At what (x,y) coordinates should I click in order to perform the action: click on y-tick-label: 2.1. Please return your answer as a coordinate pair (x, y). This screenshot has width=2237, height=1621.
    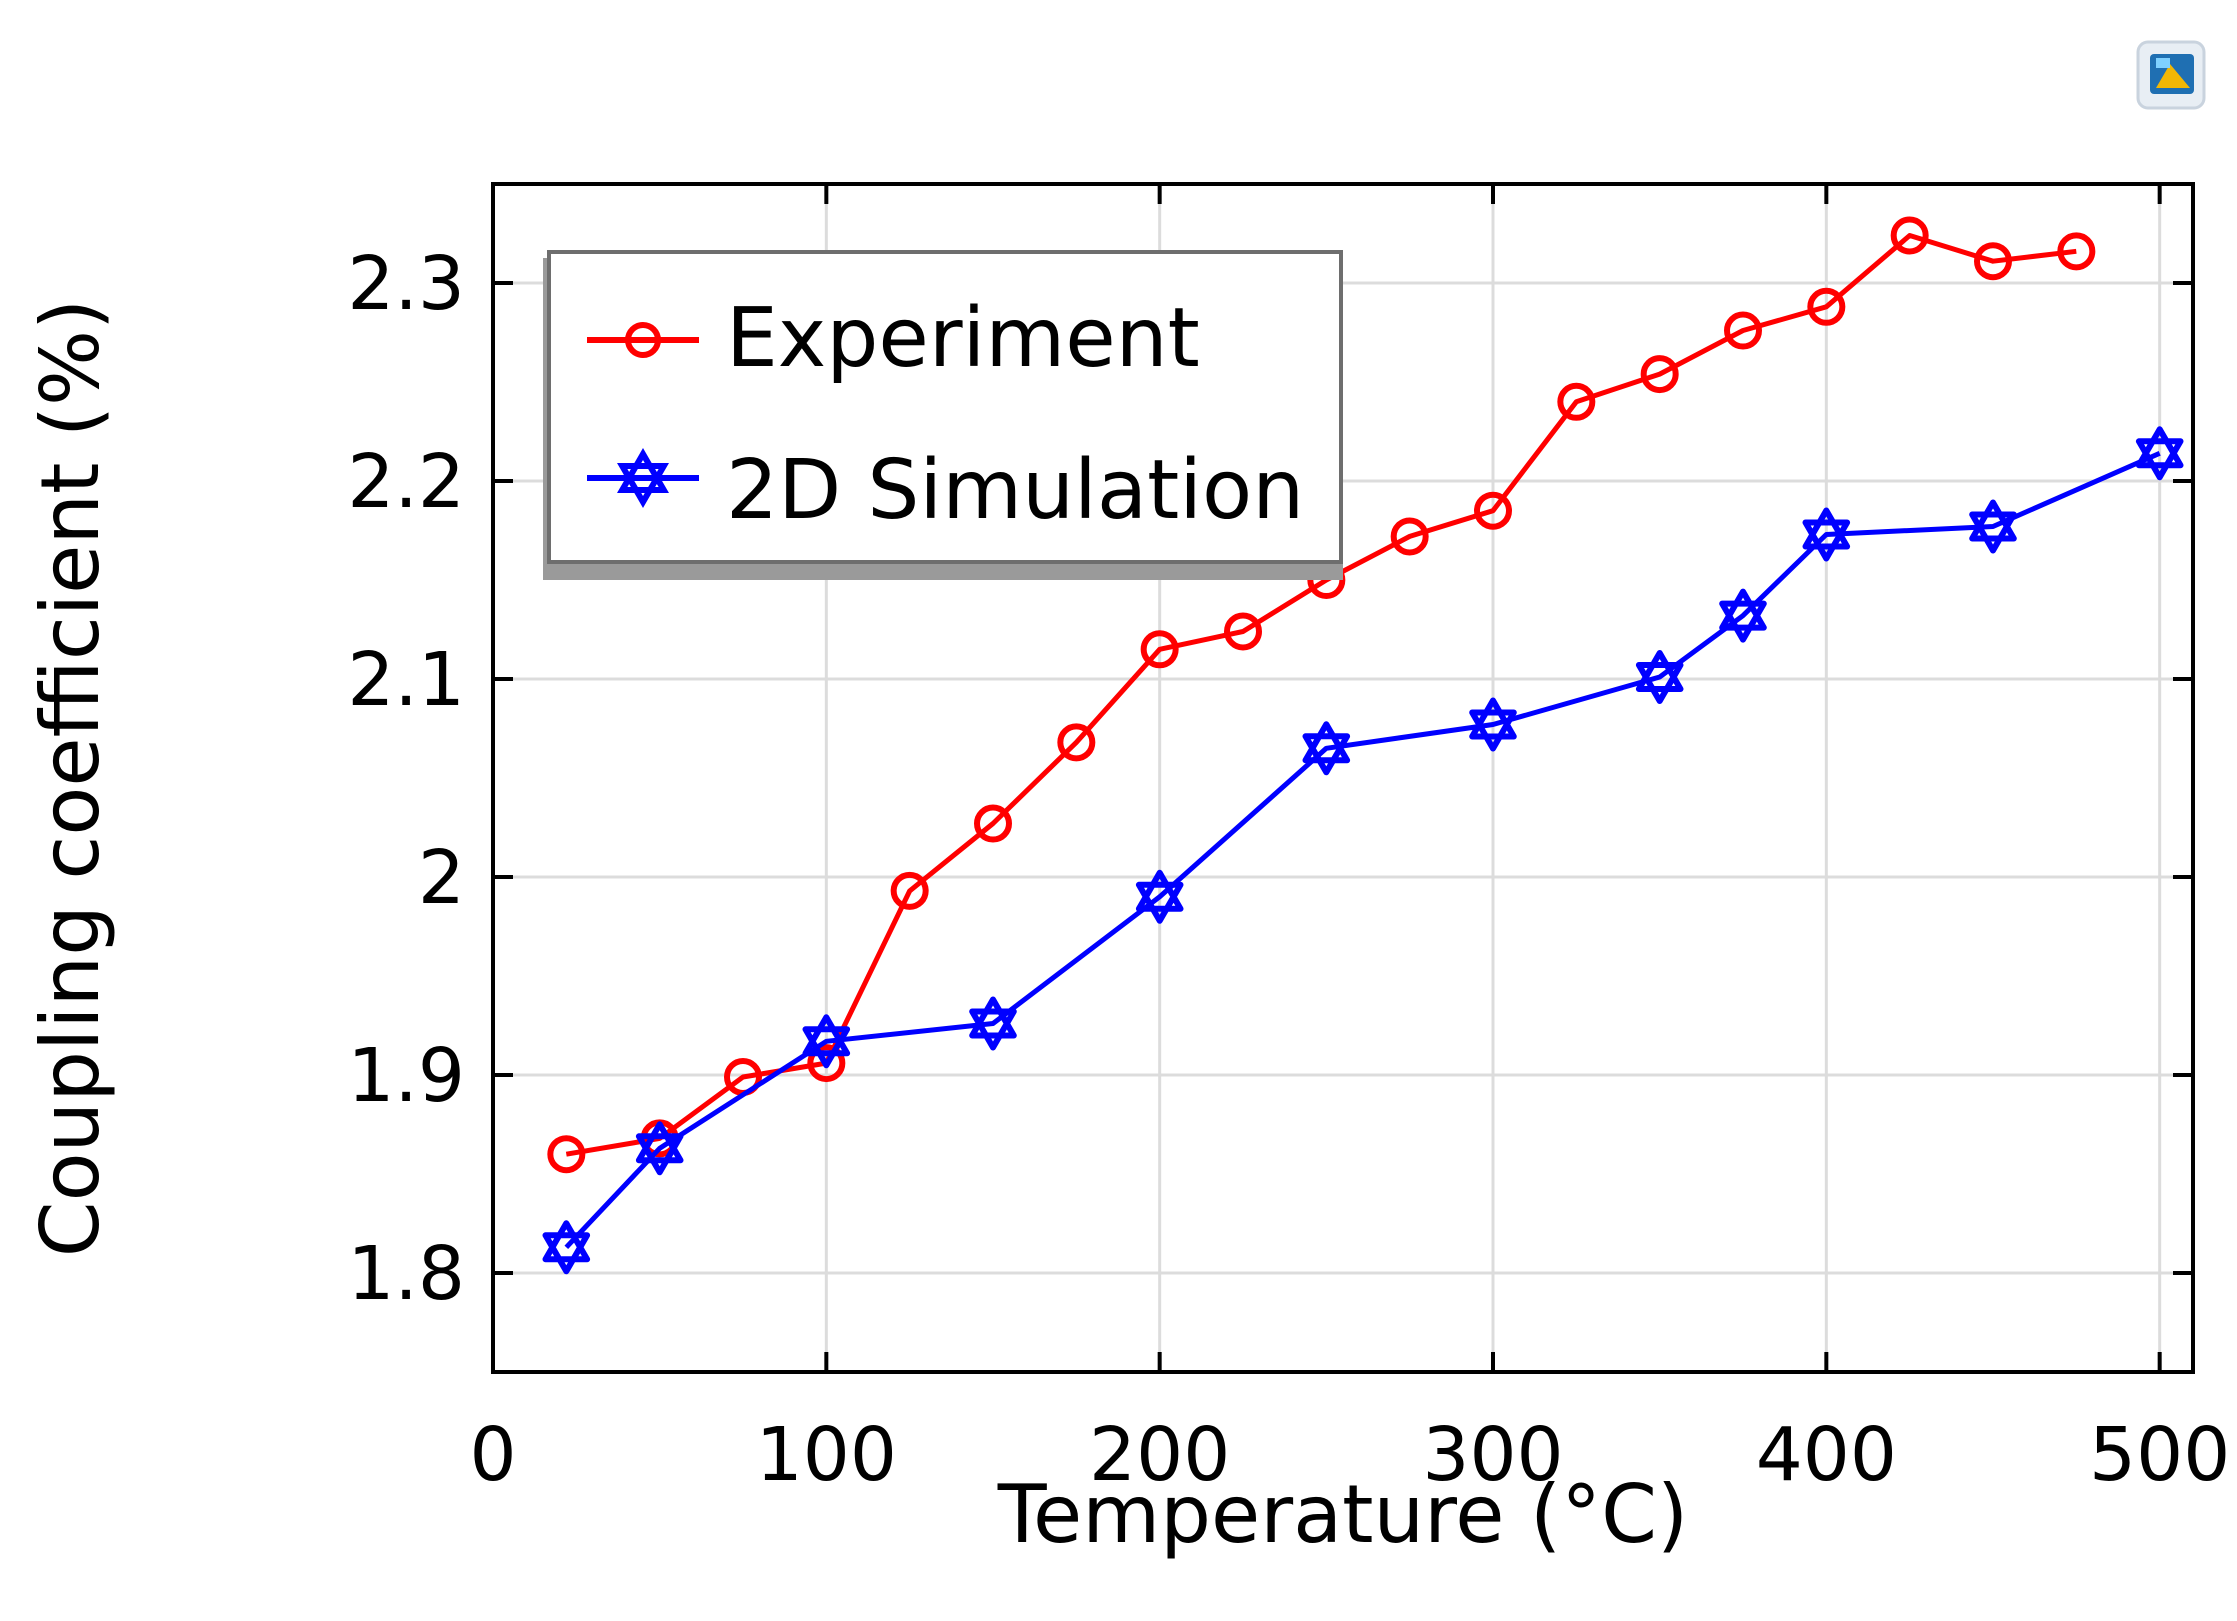
    Looking at the image, I should click on (406, 680).